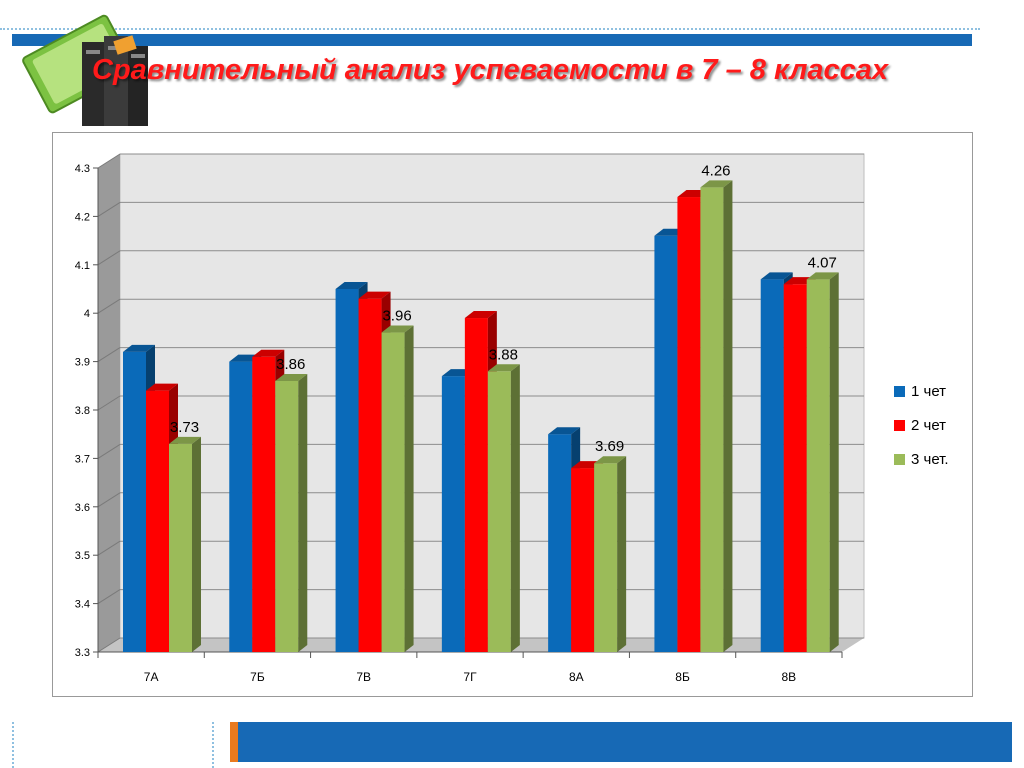  Describe the element at coordinates (257, 677) in the screenshot. I see `x-tick-label: 7Б` at that location.